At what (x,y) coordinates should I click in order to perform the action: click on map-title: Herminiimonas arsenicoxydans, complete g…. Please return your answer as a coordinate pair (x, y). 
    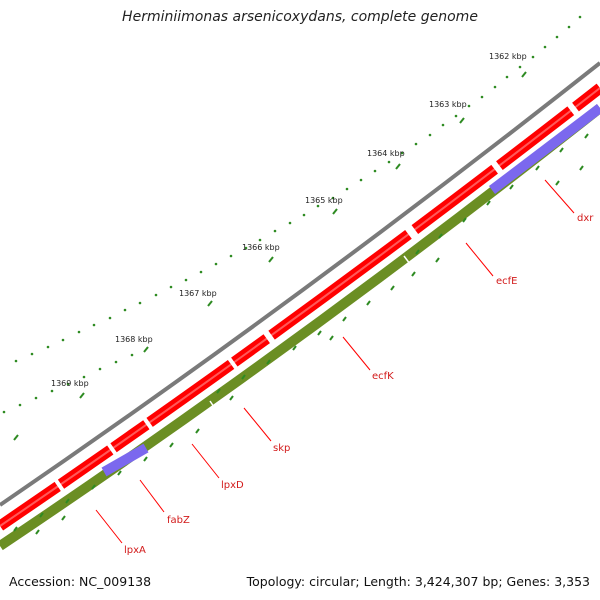
    Looking at the image, I should click on (300, 17).